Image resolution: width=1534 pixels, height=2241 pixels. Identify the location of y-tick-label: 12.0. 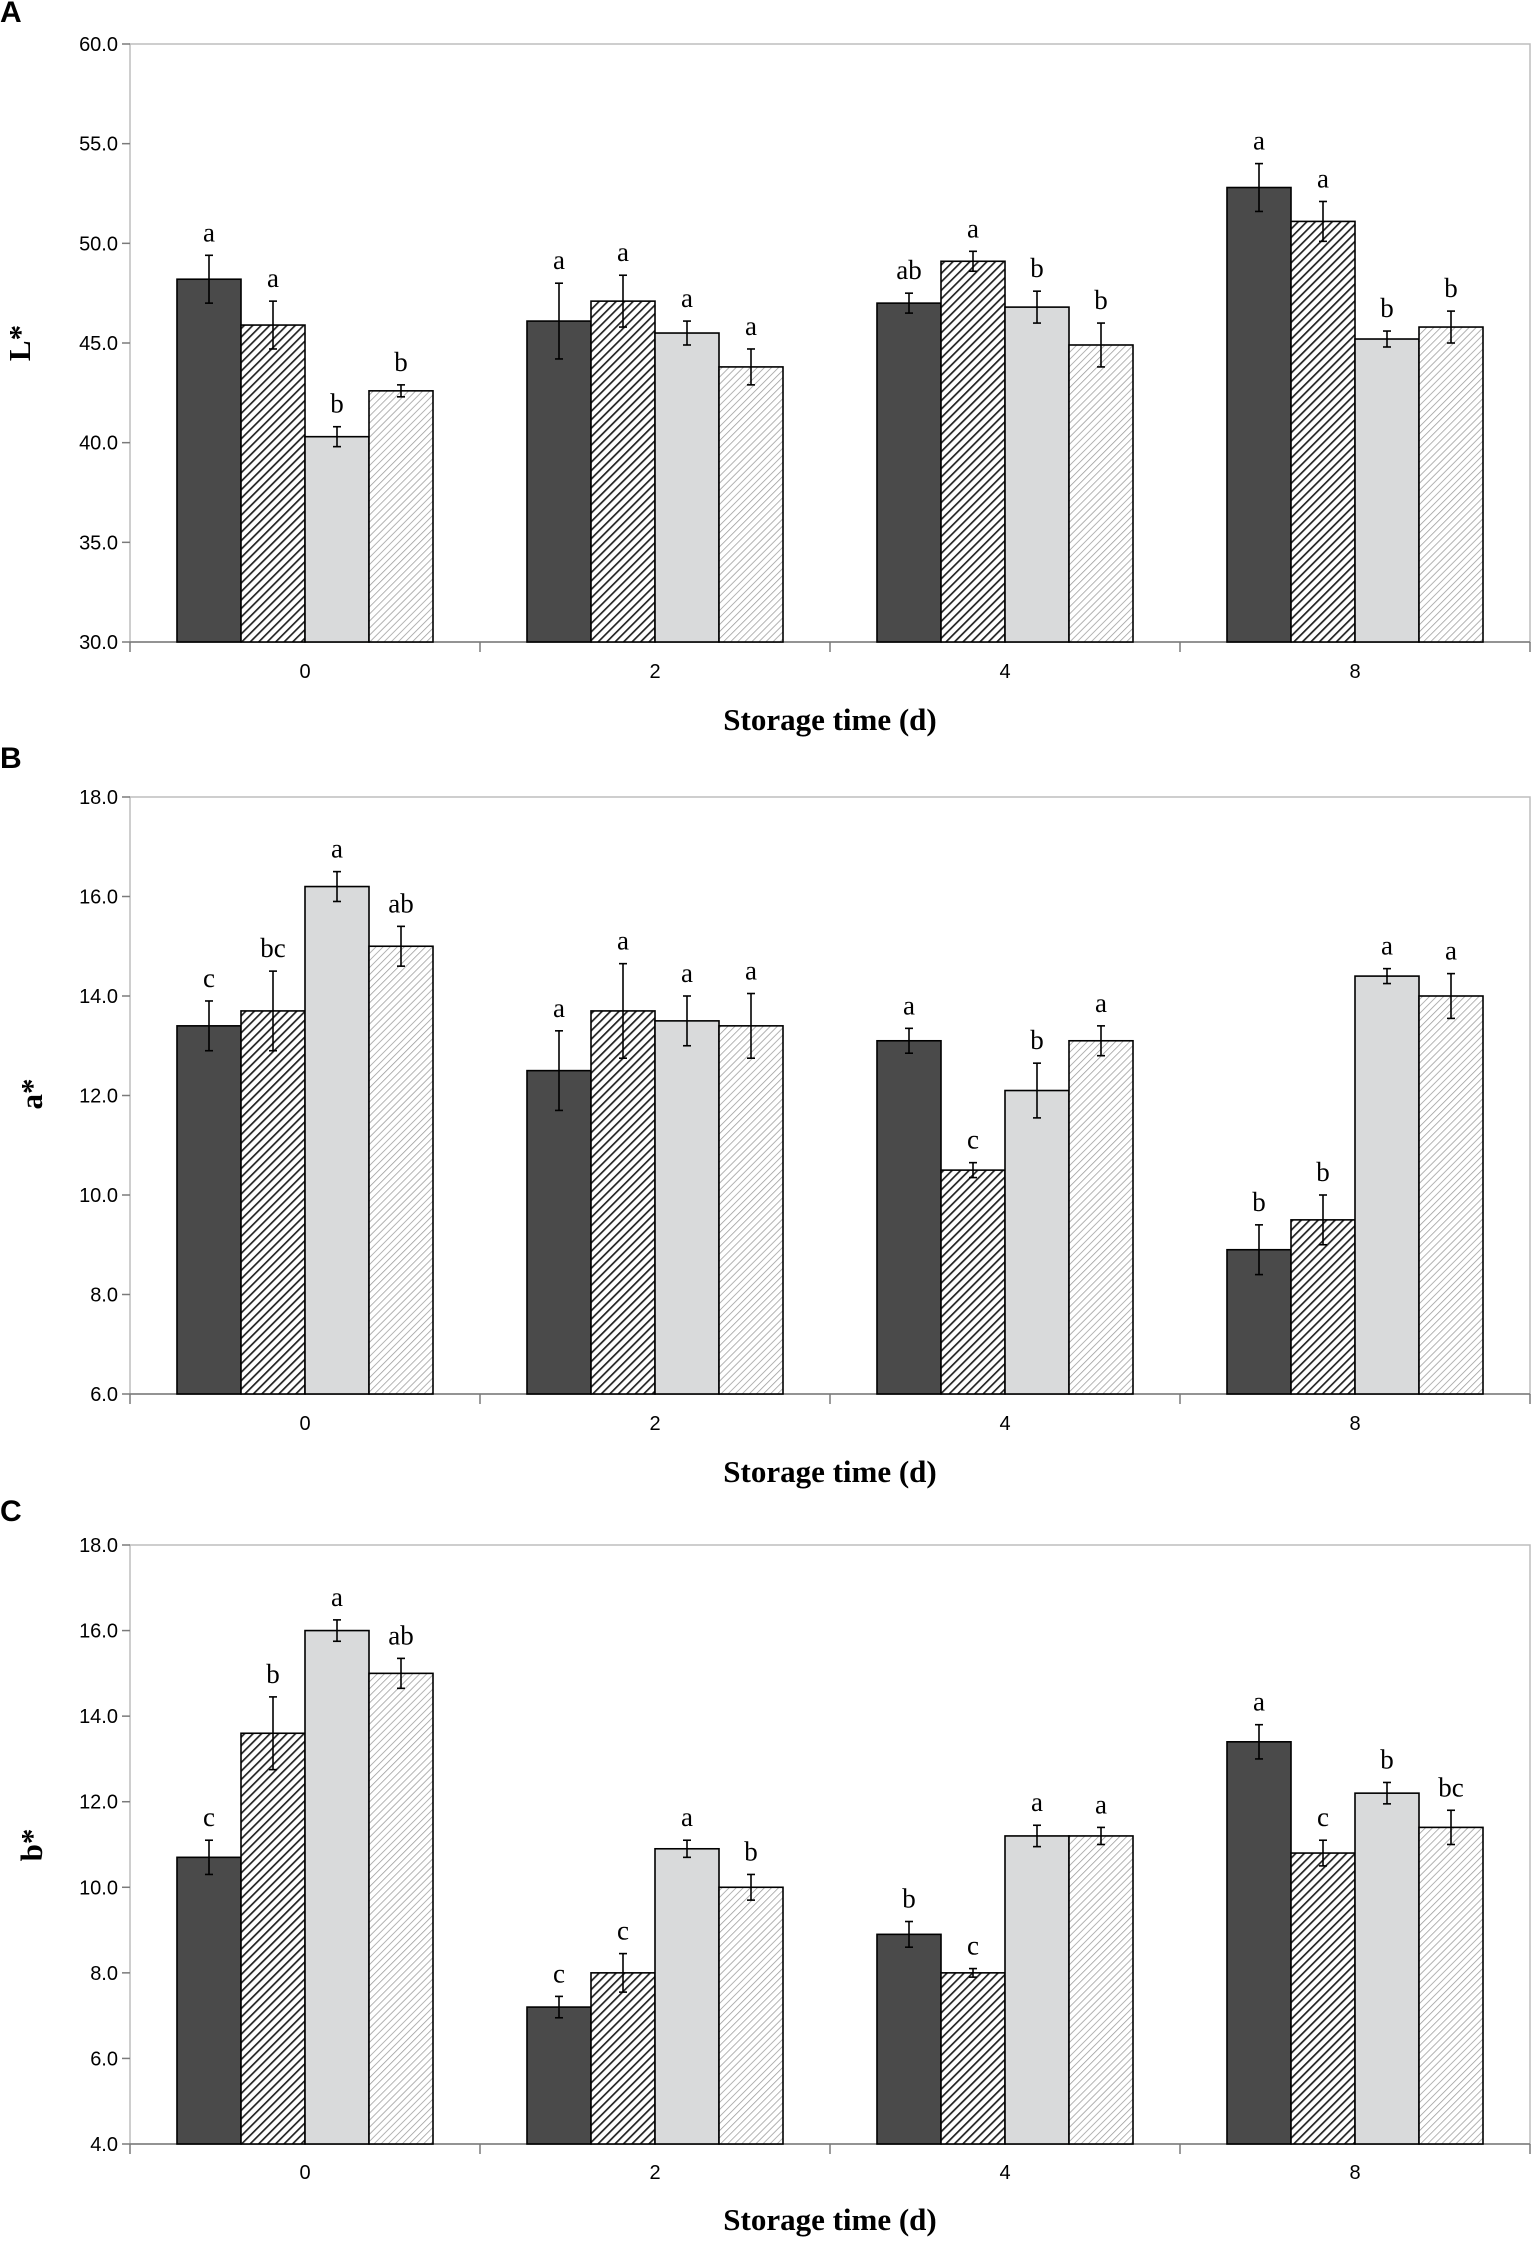
(98, 1803).